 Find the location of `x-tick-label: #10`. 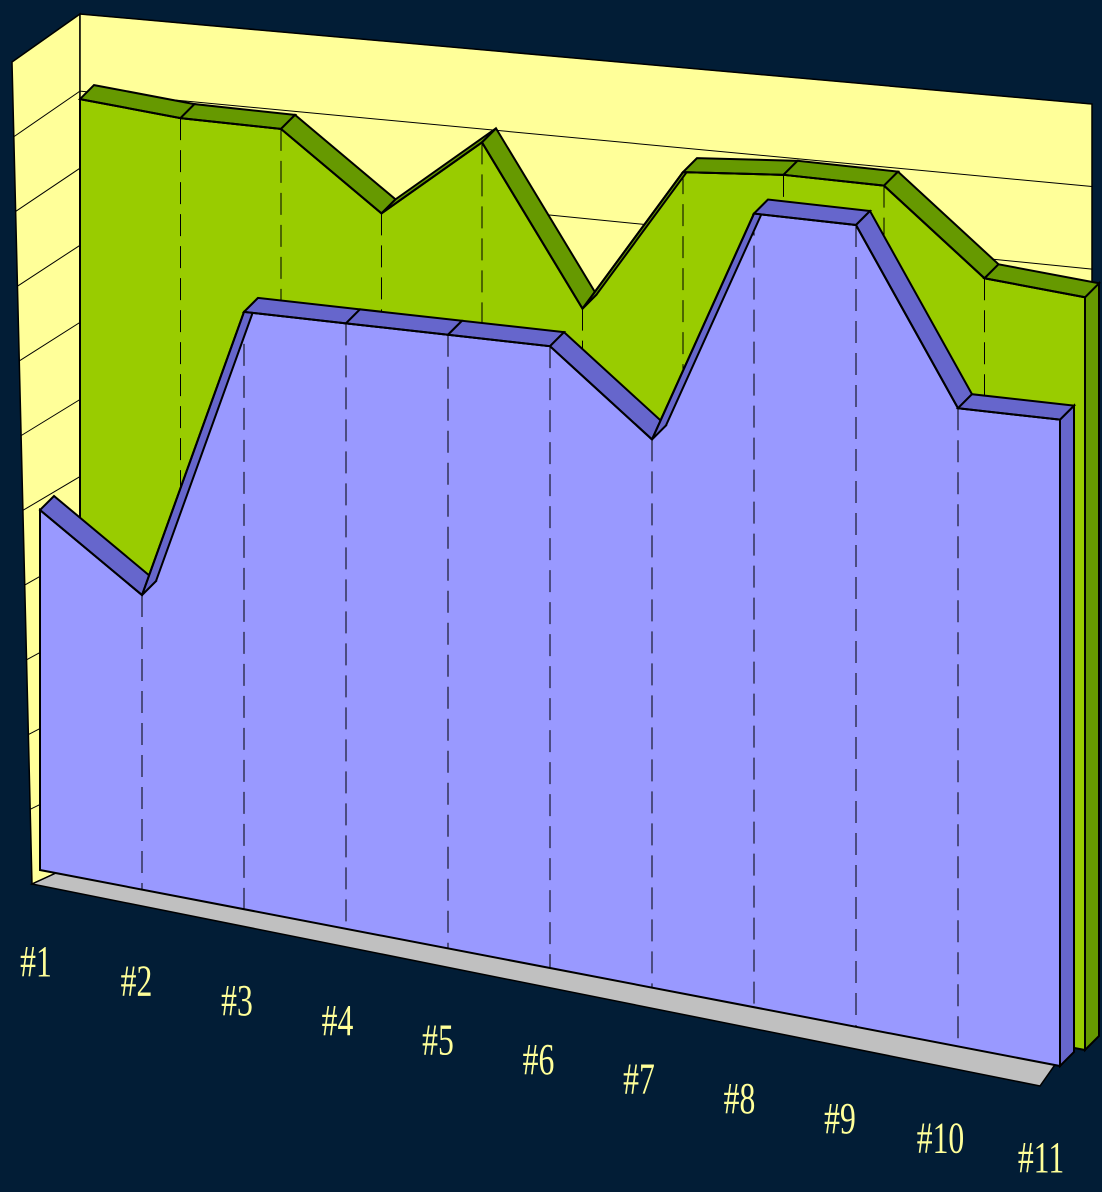

x-tick-label: #10 is located at coordinates (941, 1139).